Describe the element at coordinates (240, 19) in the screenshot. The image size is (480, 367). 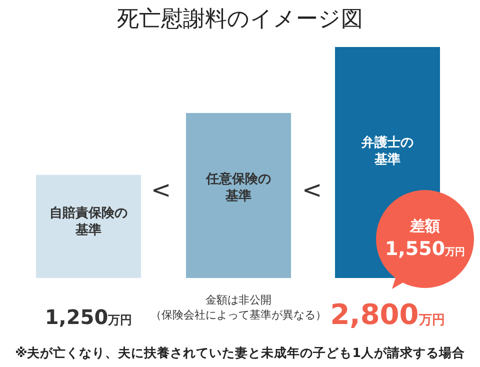
I see `chart-title: 死亡慰謝料のイメージ図` at that location.